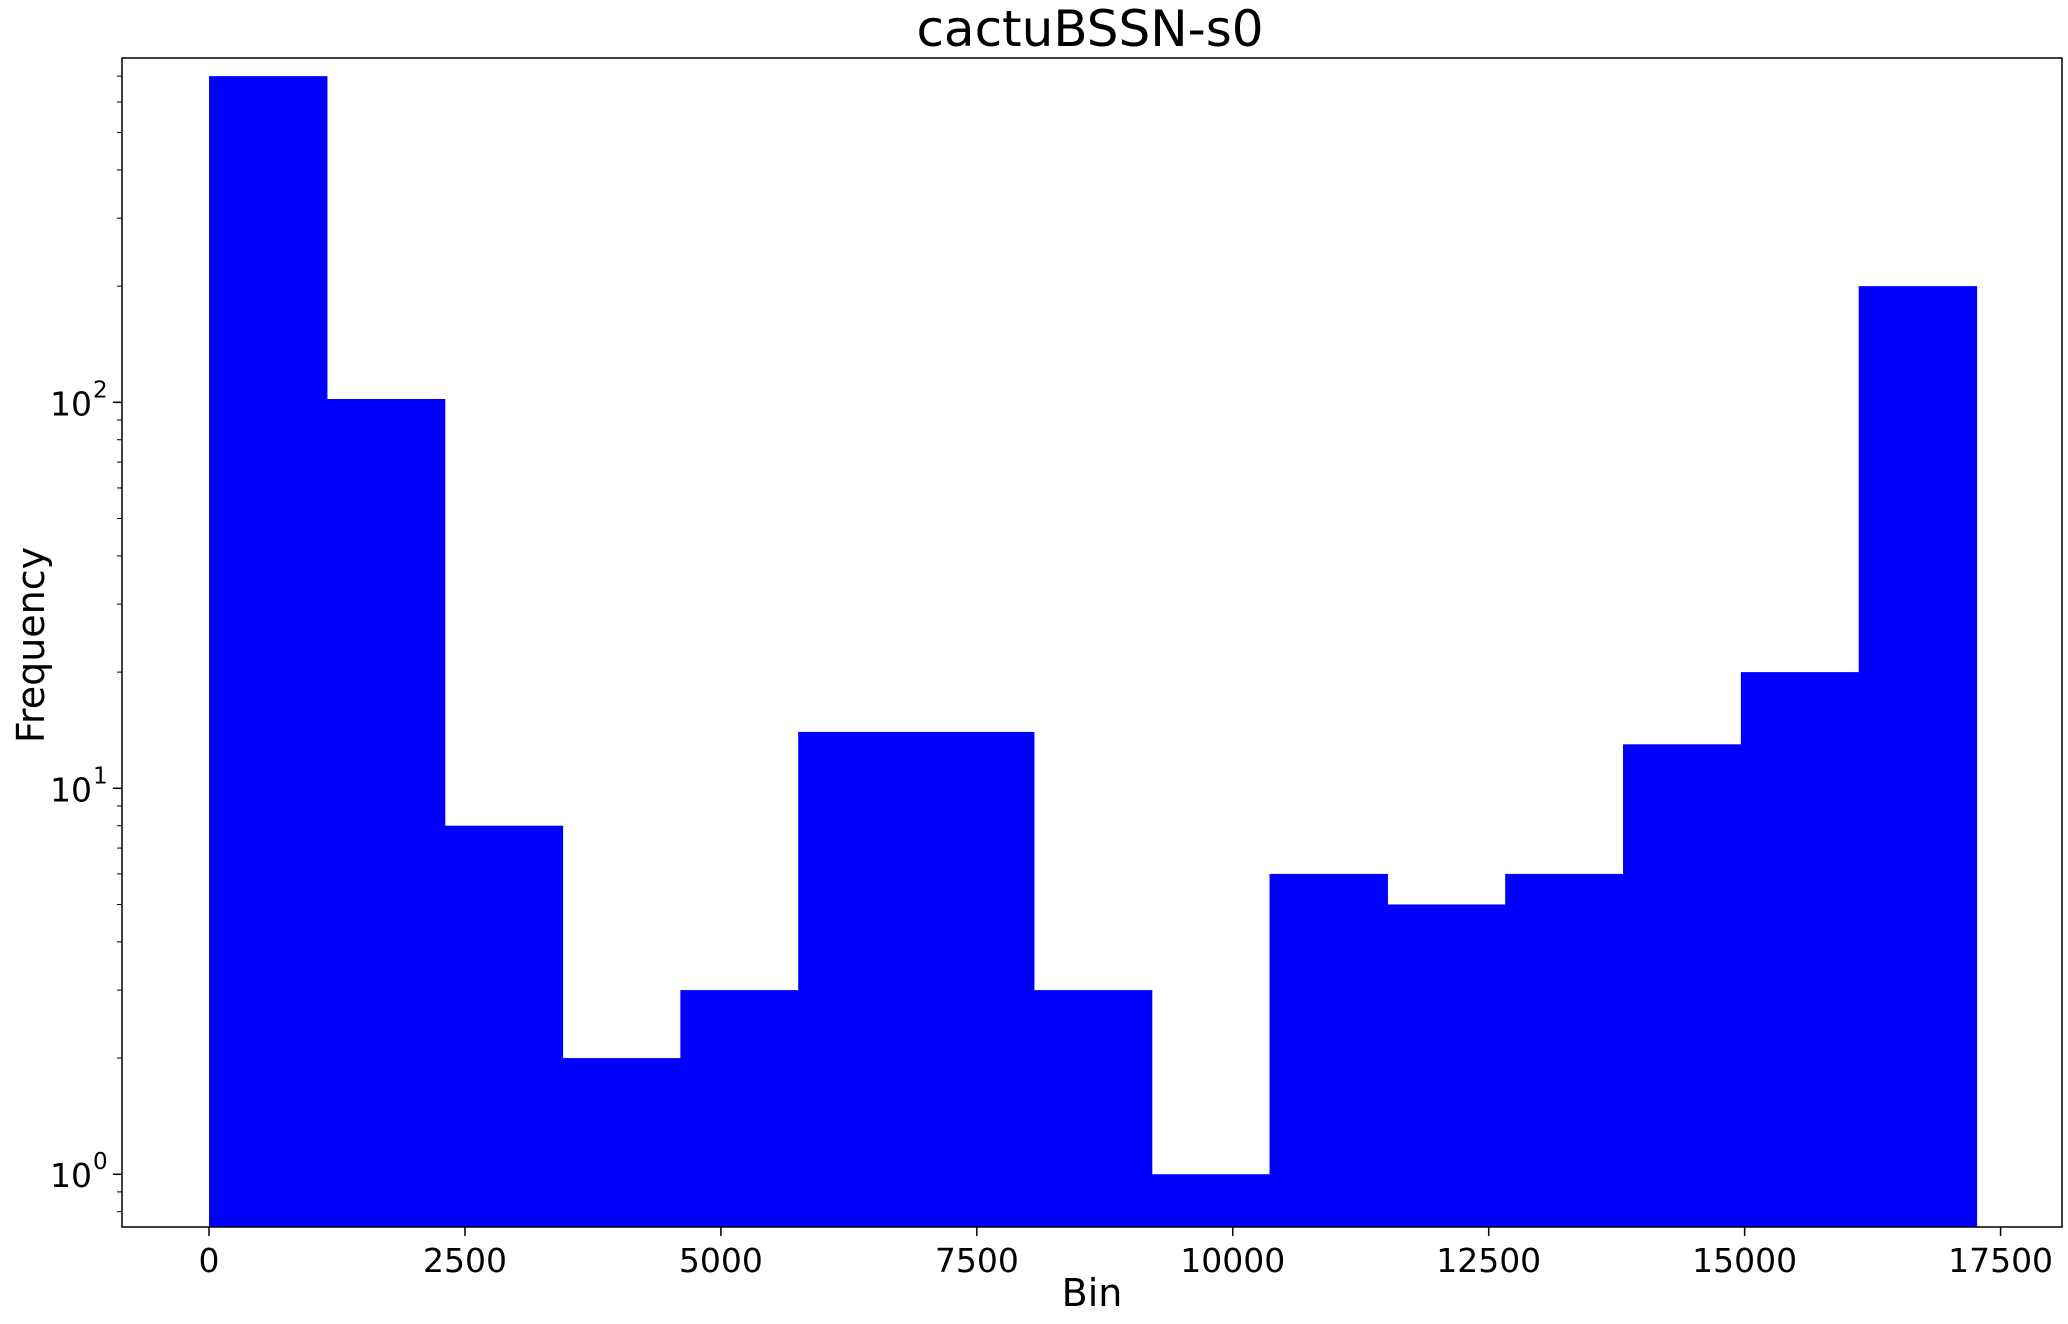 This screenshot has width=2068, height=1324. I want to click on x-tick-label: 7500, so click(977, 1260).